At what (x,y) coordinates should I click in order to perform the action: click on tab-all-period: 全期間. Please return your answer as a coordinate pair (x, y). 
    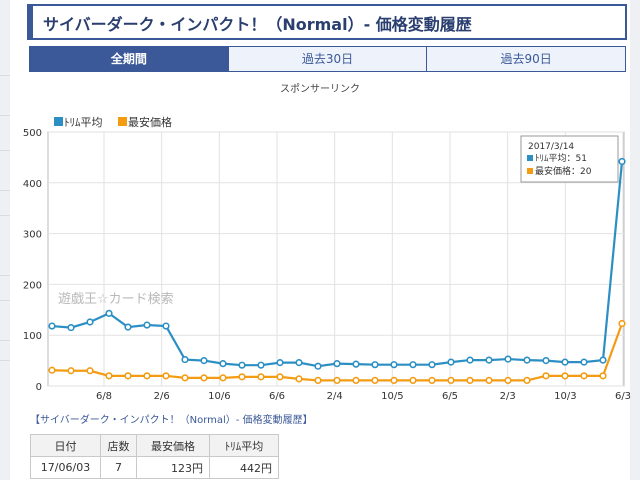
    Looking at the image, I should click on (129, 59).